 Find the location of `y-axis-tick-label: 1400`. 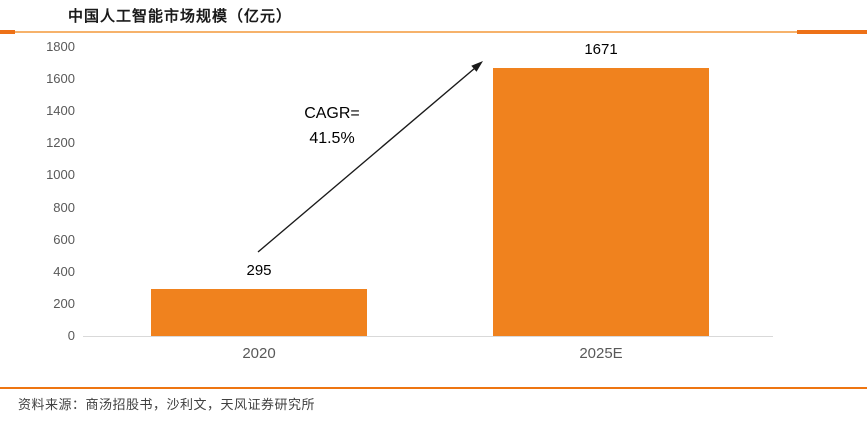

y-axis-tick-label: 1400 is located at coordinates (60, 111).